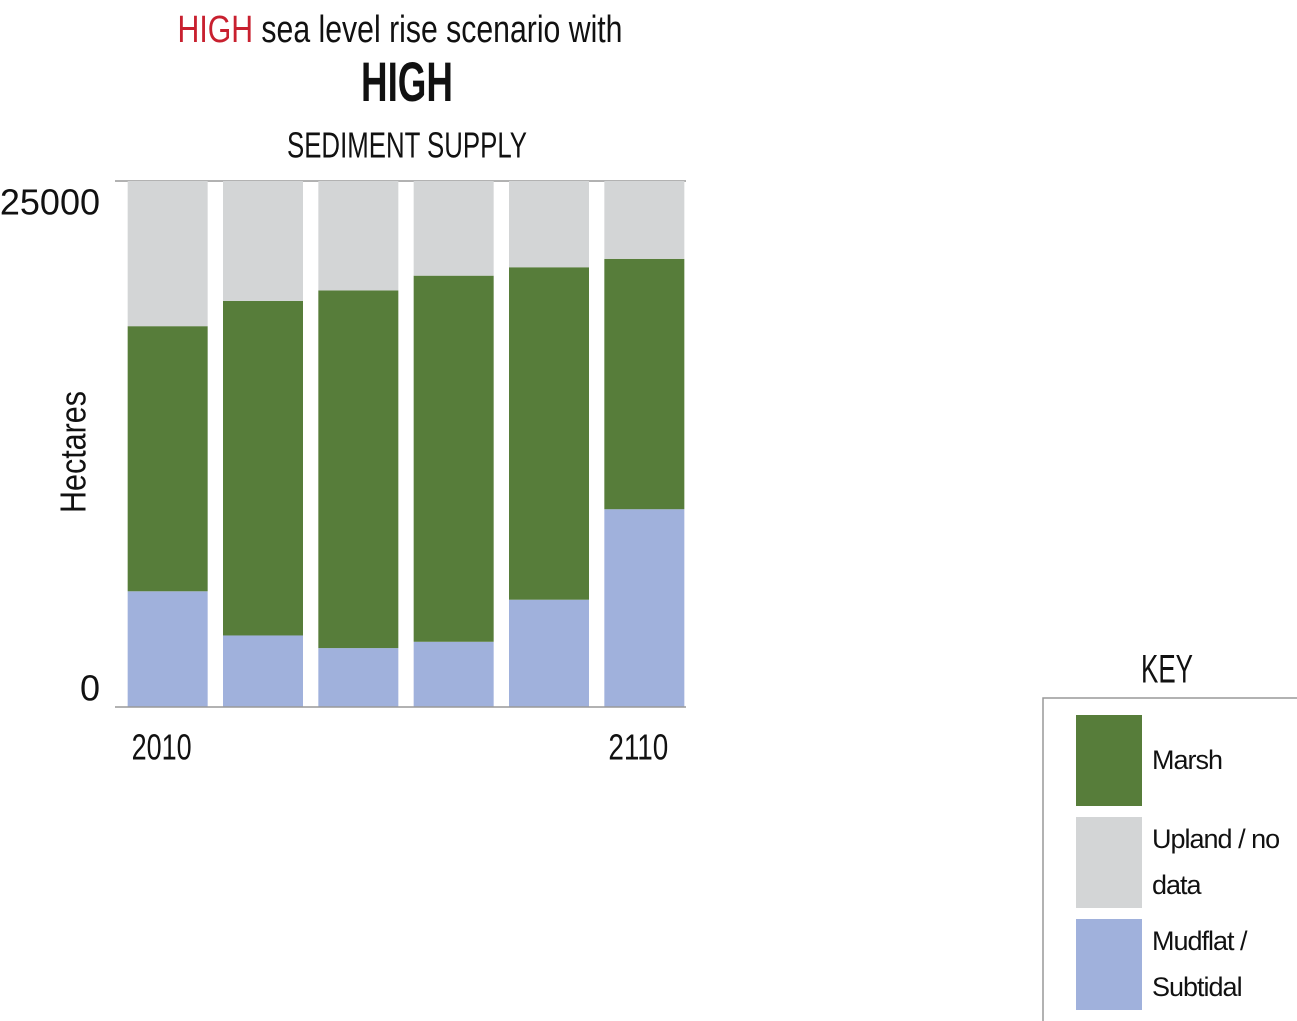  I want to click on title-highlight: HIGH, so click(216, 30).